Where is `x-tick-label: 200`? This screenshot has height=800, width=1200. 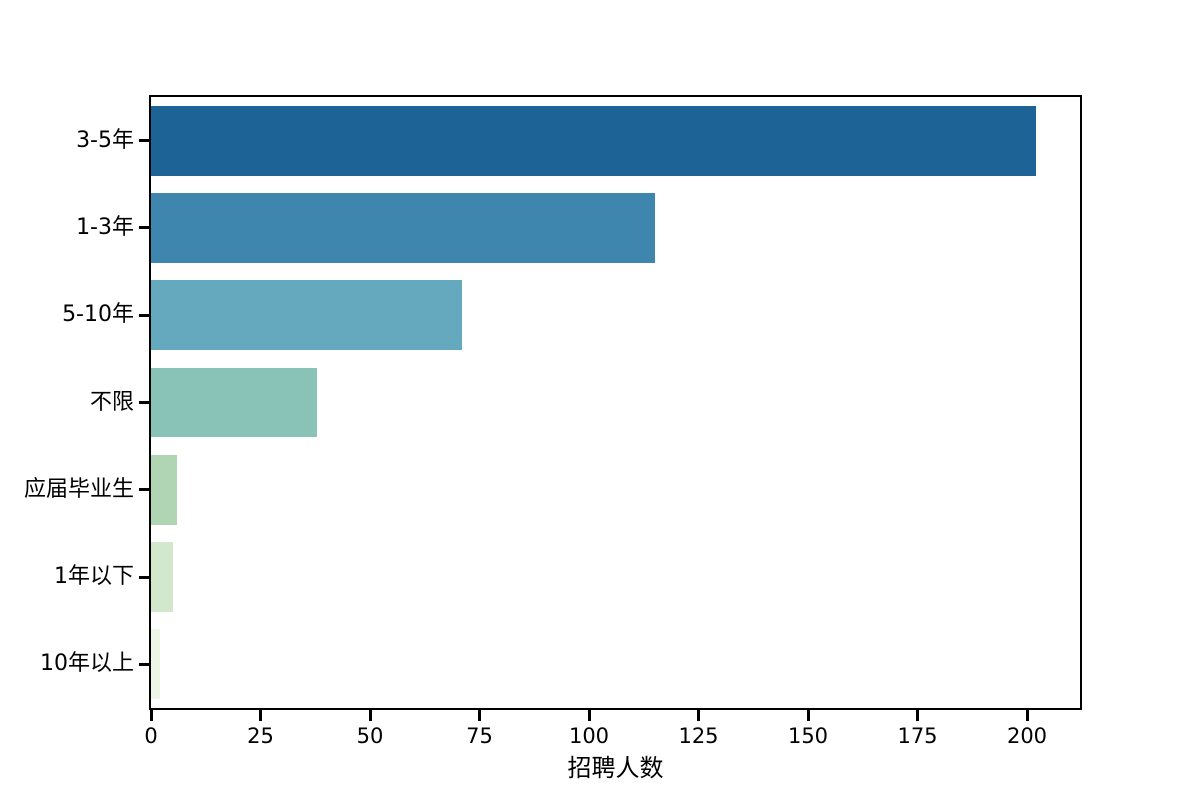 x-tick-label: 200 is located at coordinates (1027, 736).